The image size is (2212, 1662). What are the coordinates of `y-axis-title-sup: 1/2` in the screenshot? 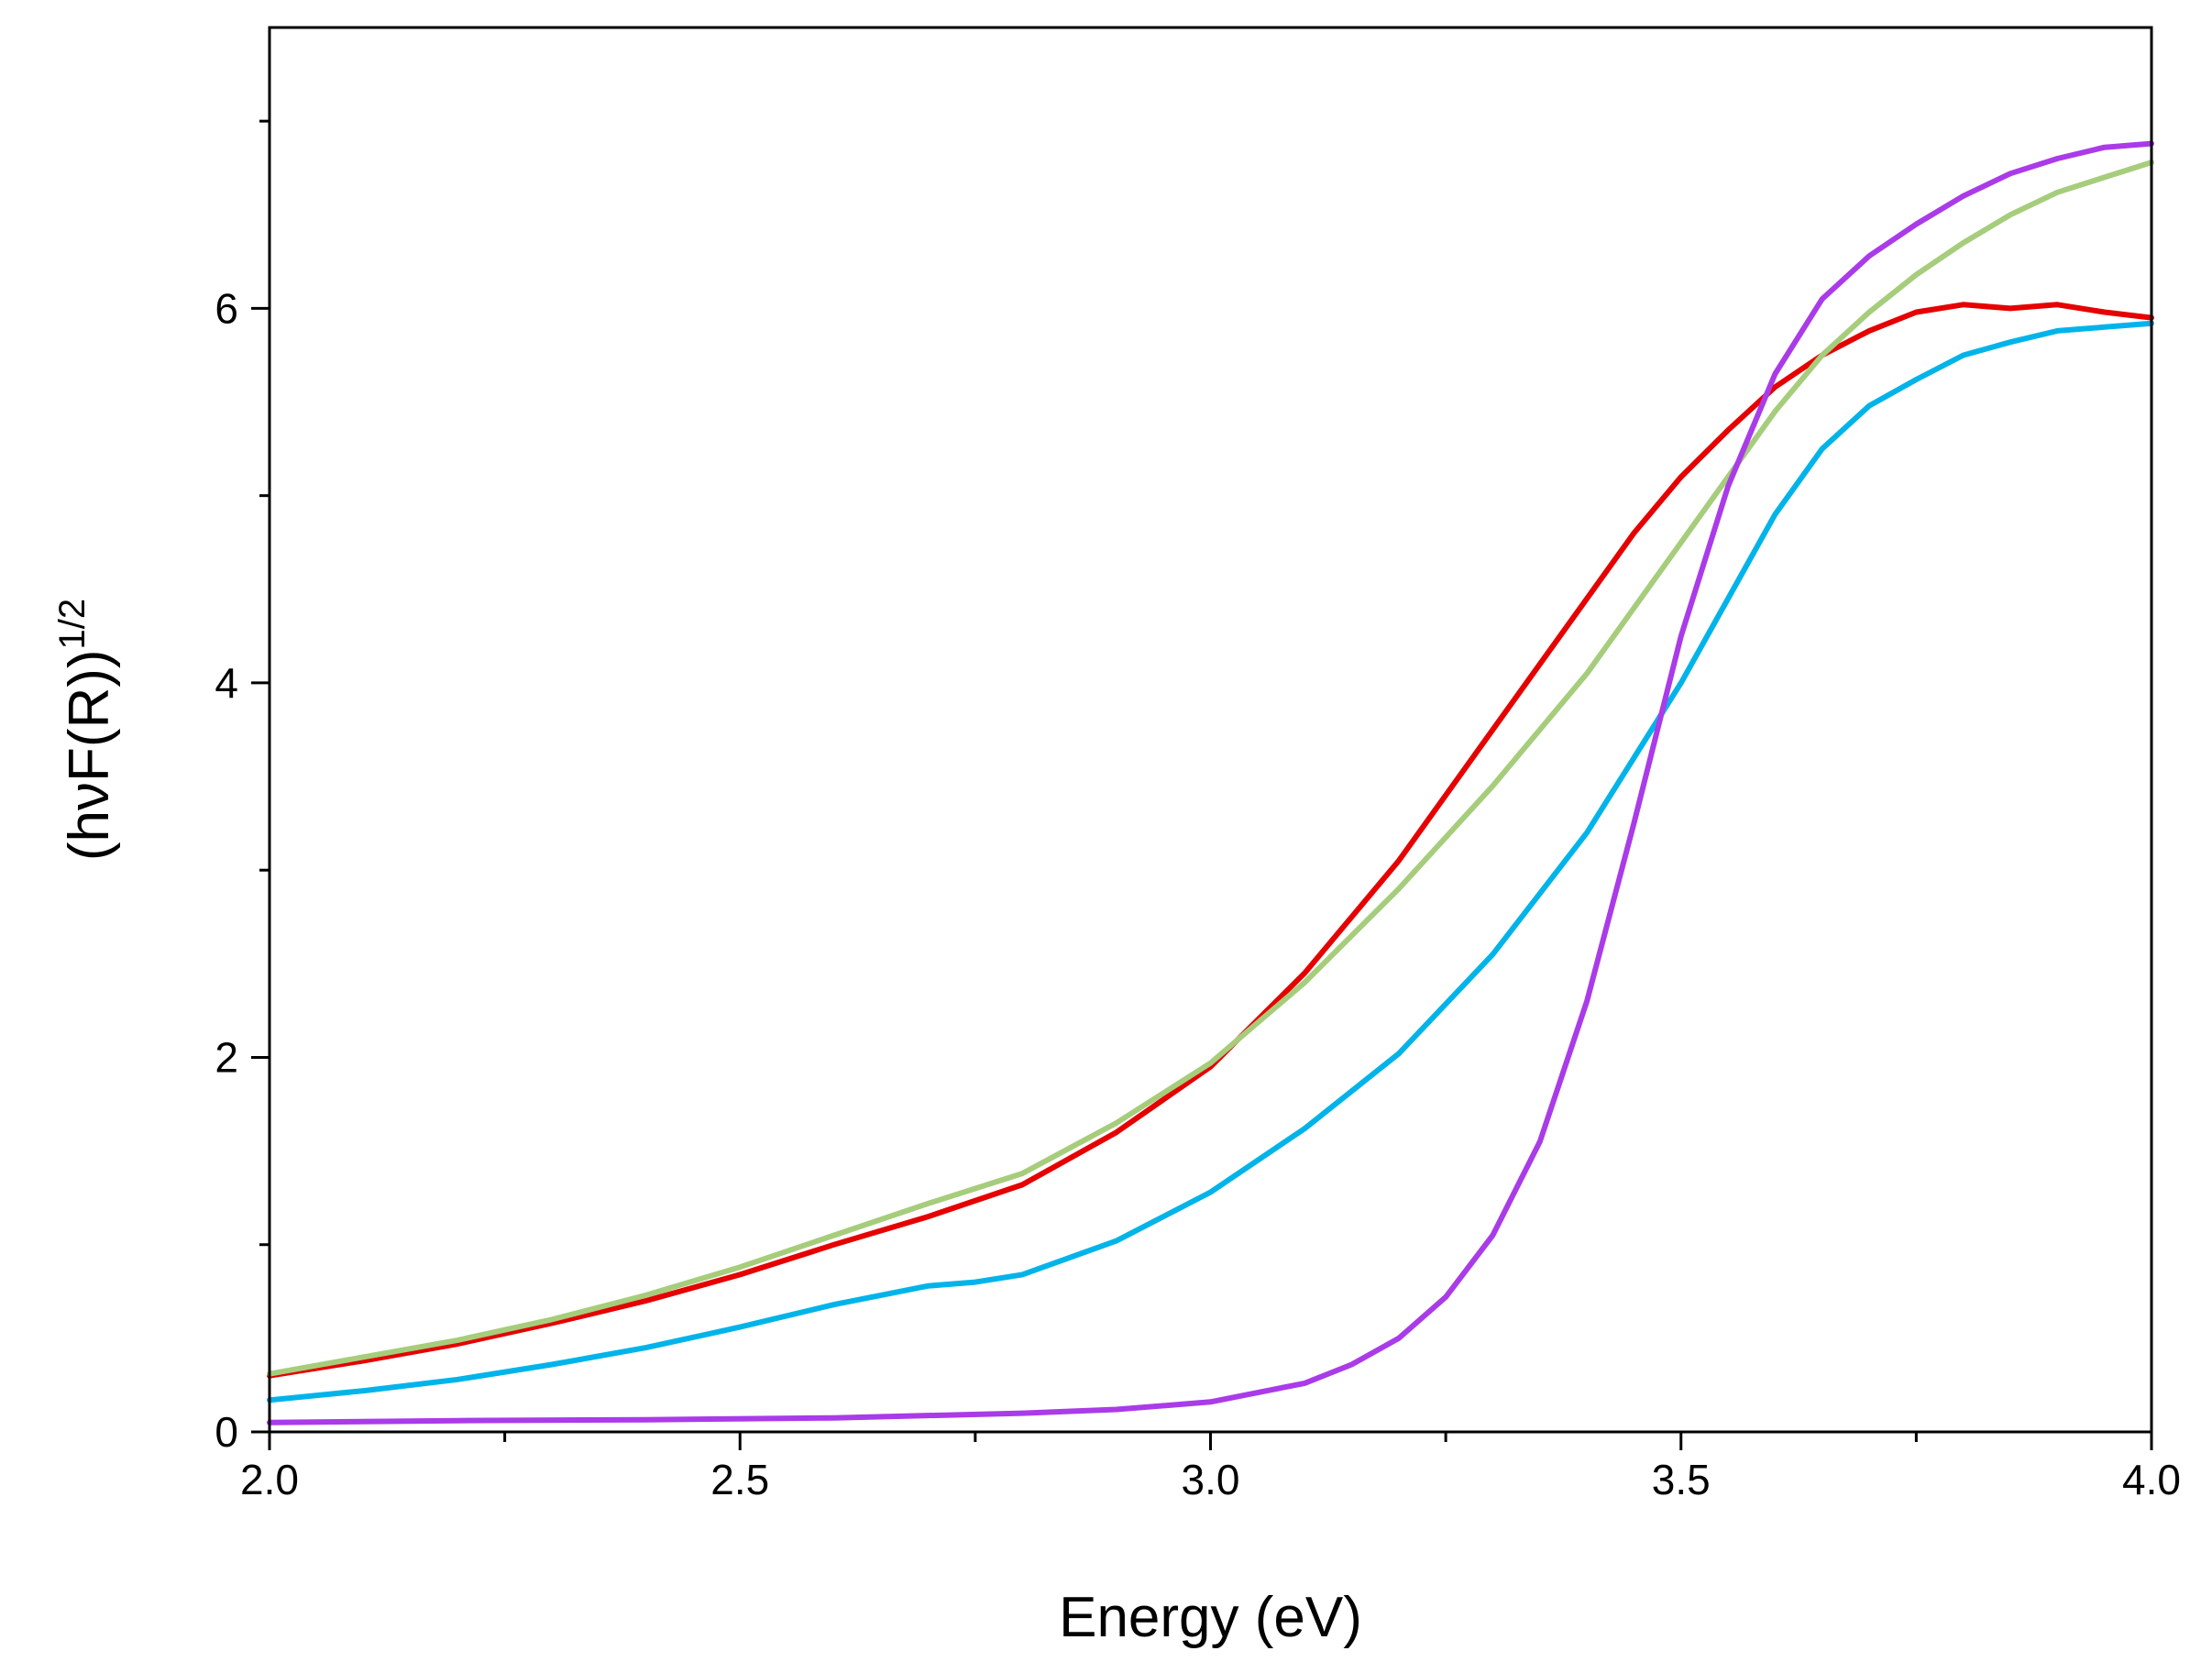 It's located at (72, 625).